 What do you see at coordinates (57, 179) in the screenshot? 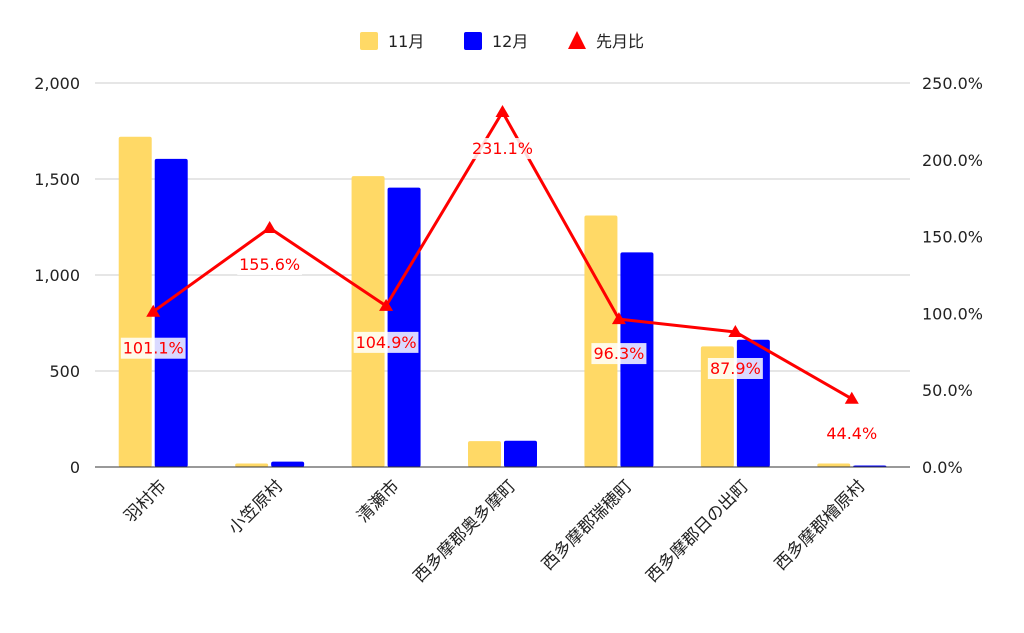
I see `left-tick-label: 1,500` at bounding box center [57, 179].